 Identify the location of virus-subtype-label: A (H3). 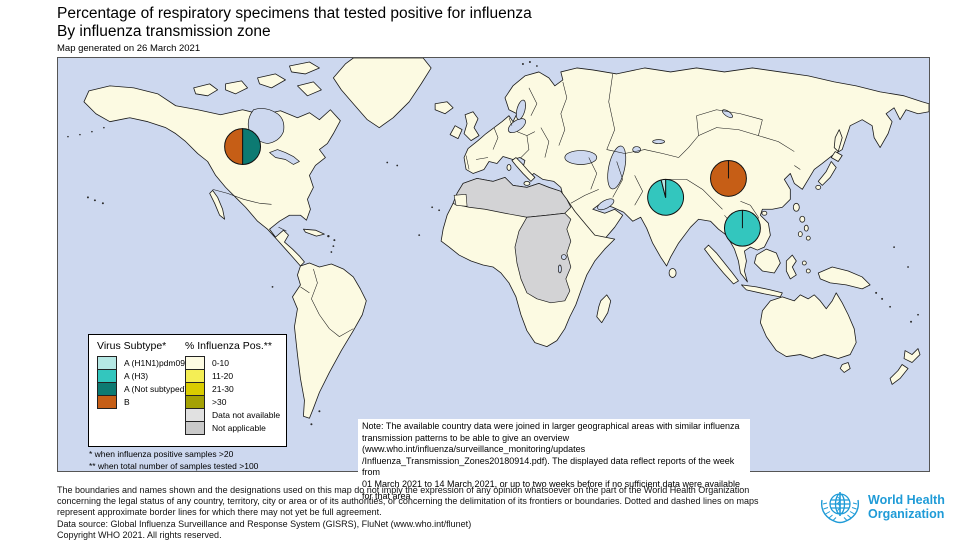
(136, 376).